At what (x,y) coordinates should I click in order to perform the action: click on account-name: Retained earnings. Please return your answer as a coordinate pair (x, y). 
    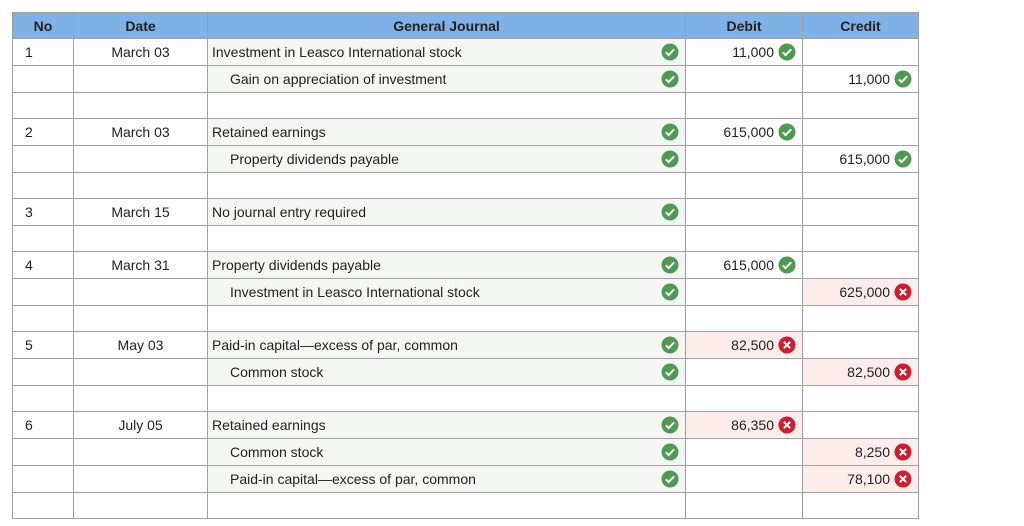
    Looking at the image, I should click on (269, 425).